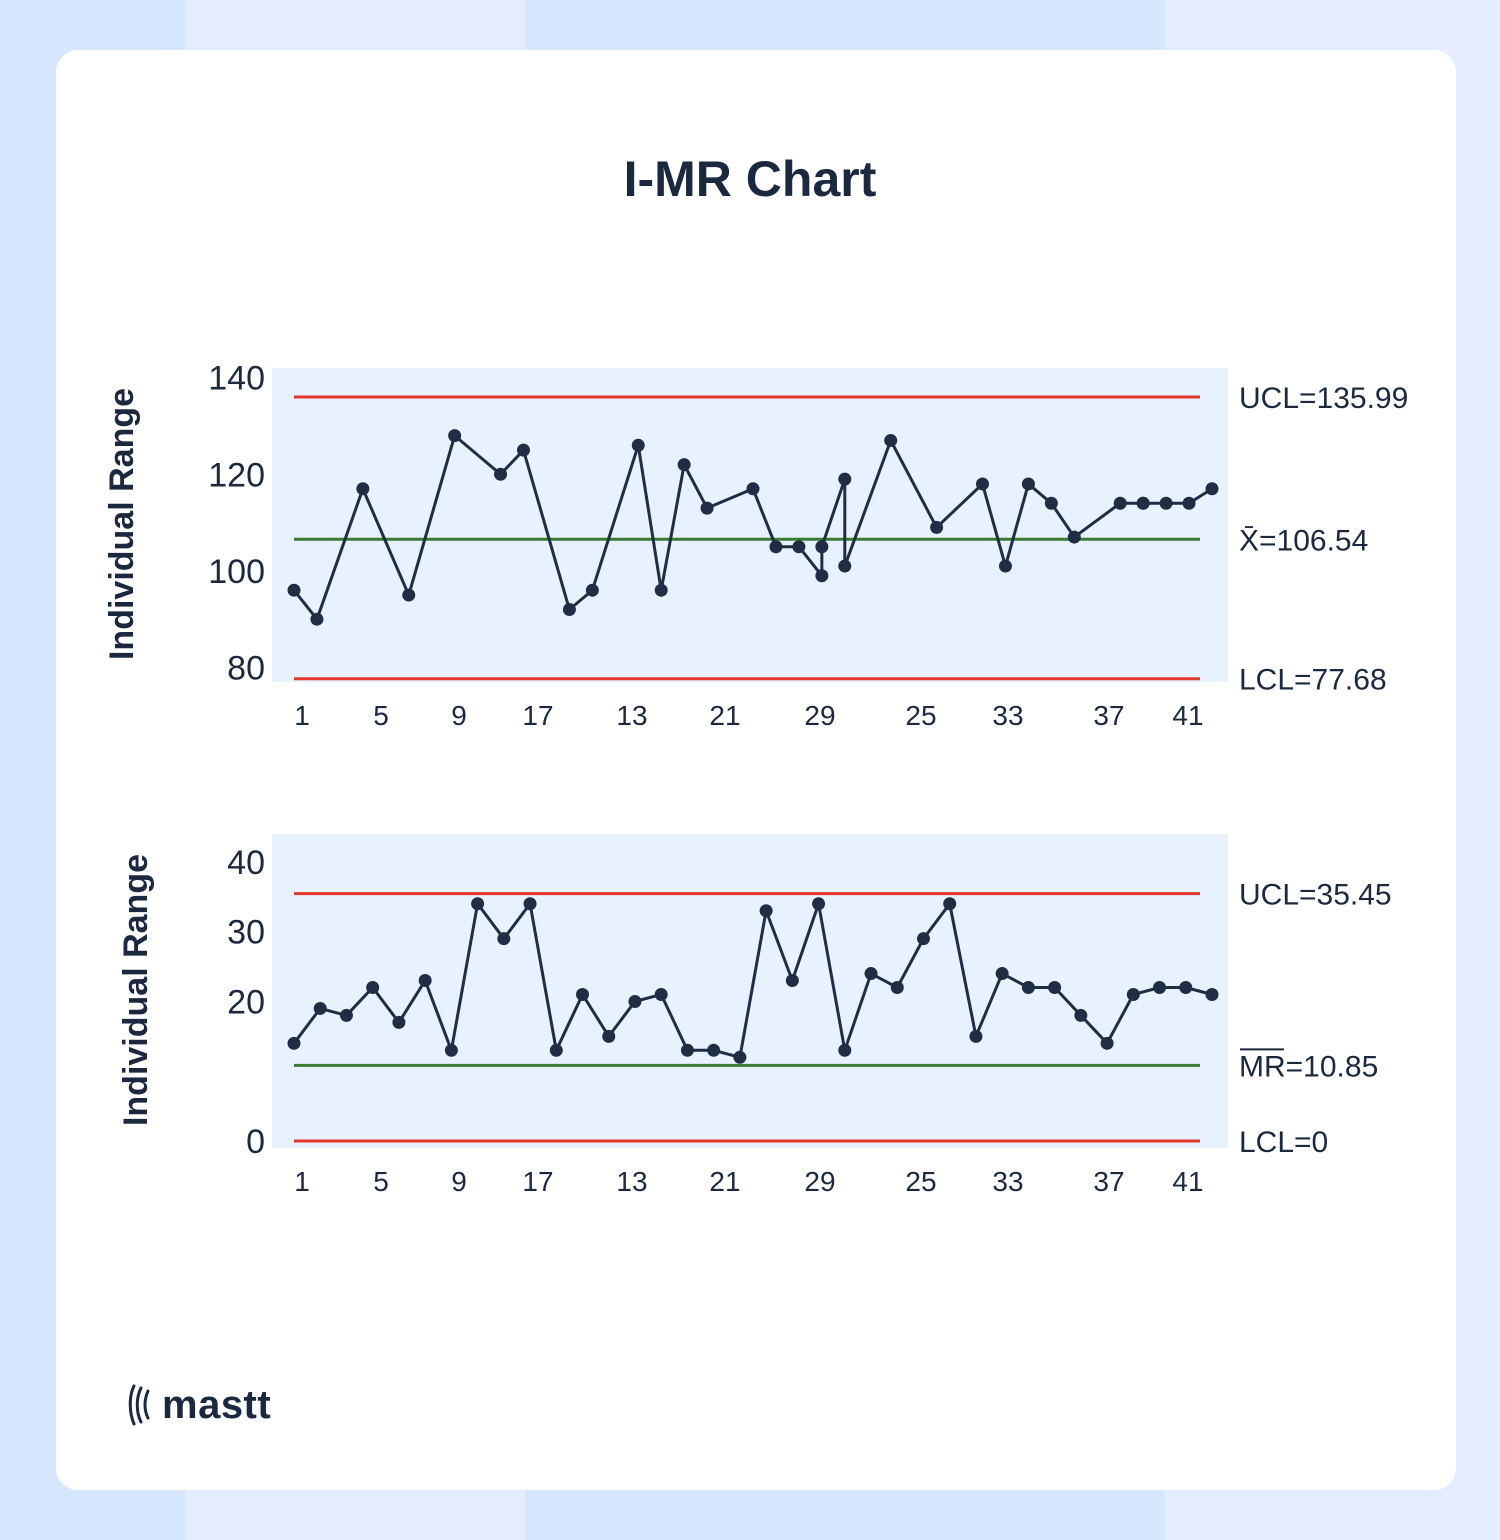  Describe the element at coordinates (255, 1142) in the screenshot. I see `y-tick-label: 0` at that location.